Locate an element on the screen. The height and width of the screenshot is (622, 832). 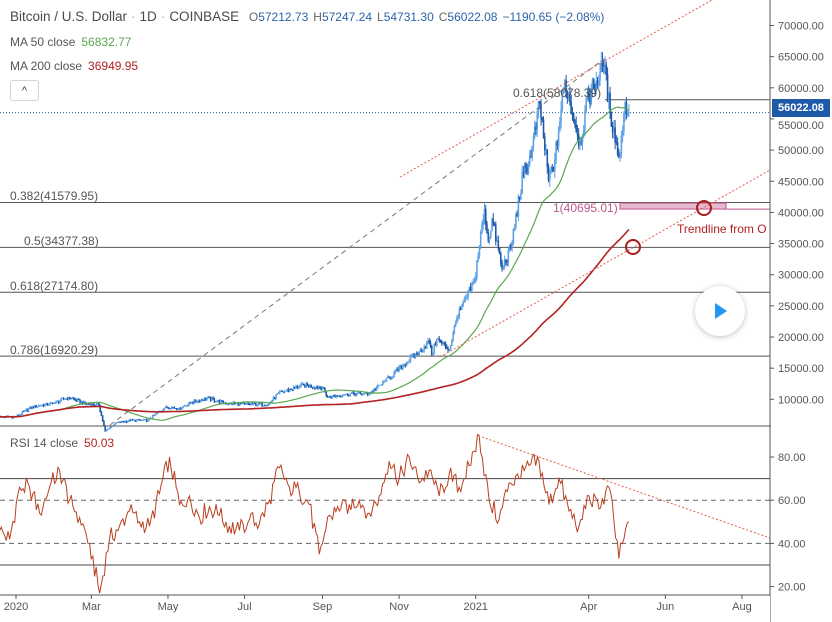
ma50-value: 56832.77 is located at coordinates (106, 42).